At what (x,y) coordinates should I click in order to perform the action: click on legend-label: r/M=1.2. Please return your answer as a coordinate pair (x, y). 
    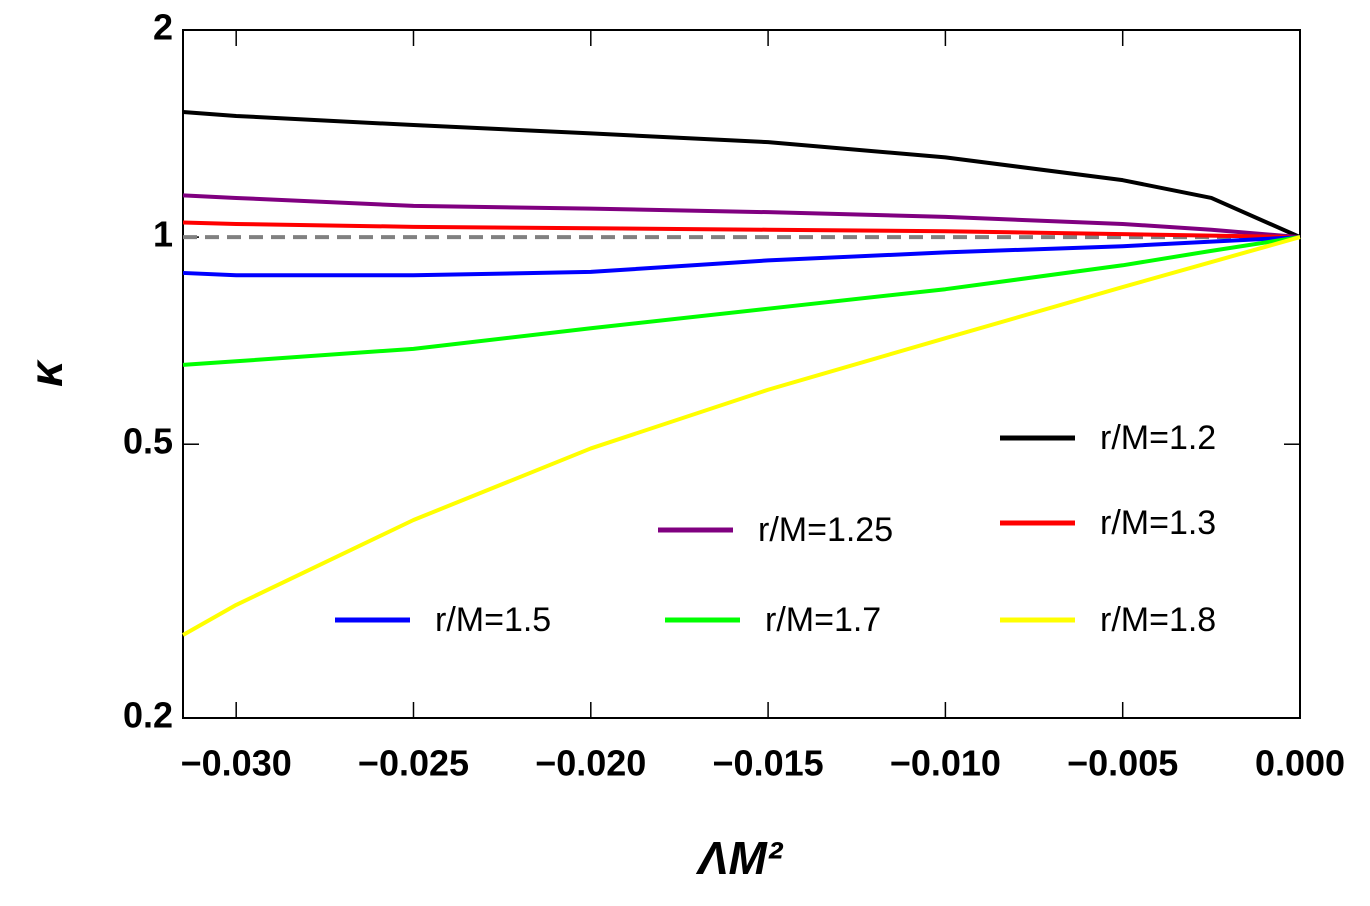
    Looking at the image, I should click on (1158, 438).